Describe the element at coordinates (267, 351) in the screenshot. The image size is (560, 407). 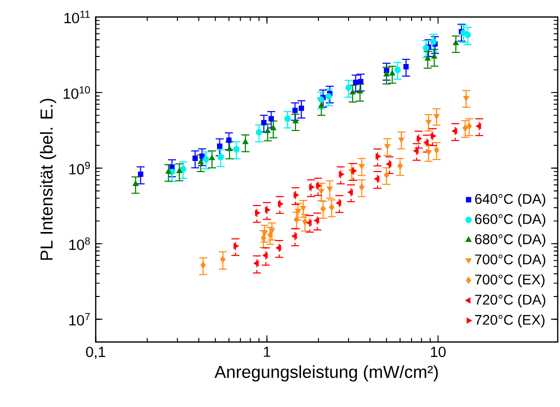
I see `x-tick-label: 1` at that location.